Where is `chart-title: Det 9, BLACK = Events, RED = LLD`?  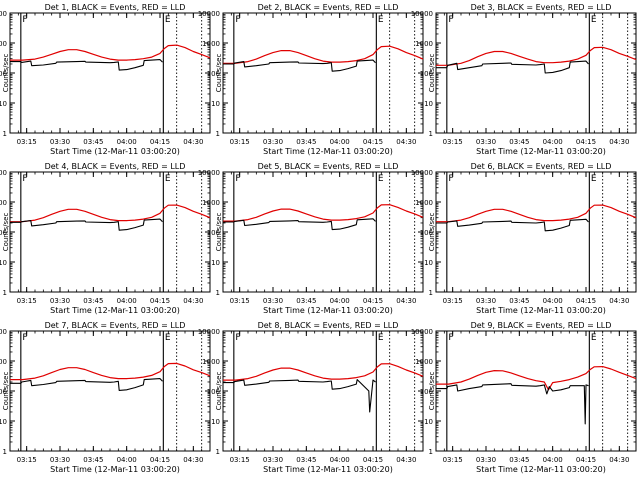
chart-title: Det 9, BLACK = Events, RED = LLD is located at coordinates (541, 325).